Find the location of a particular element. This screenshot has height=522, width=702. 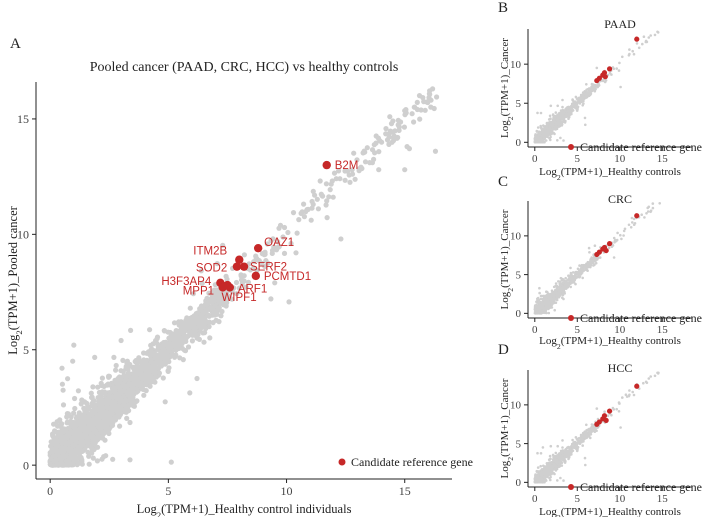

highlighted-genes is located at coordinates (616, 60).